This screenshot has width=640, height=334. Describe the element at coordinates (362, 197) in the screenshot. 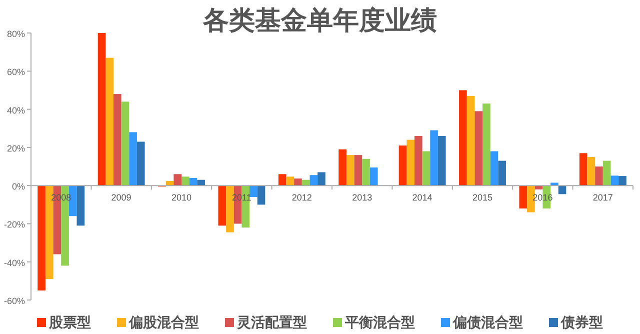

I see `x-tick-label: 2013` at that location.